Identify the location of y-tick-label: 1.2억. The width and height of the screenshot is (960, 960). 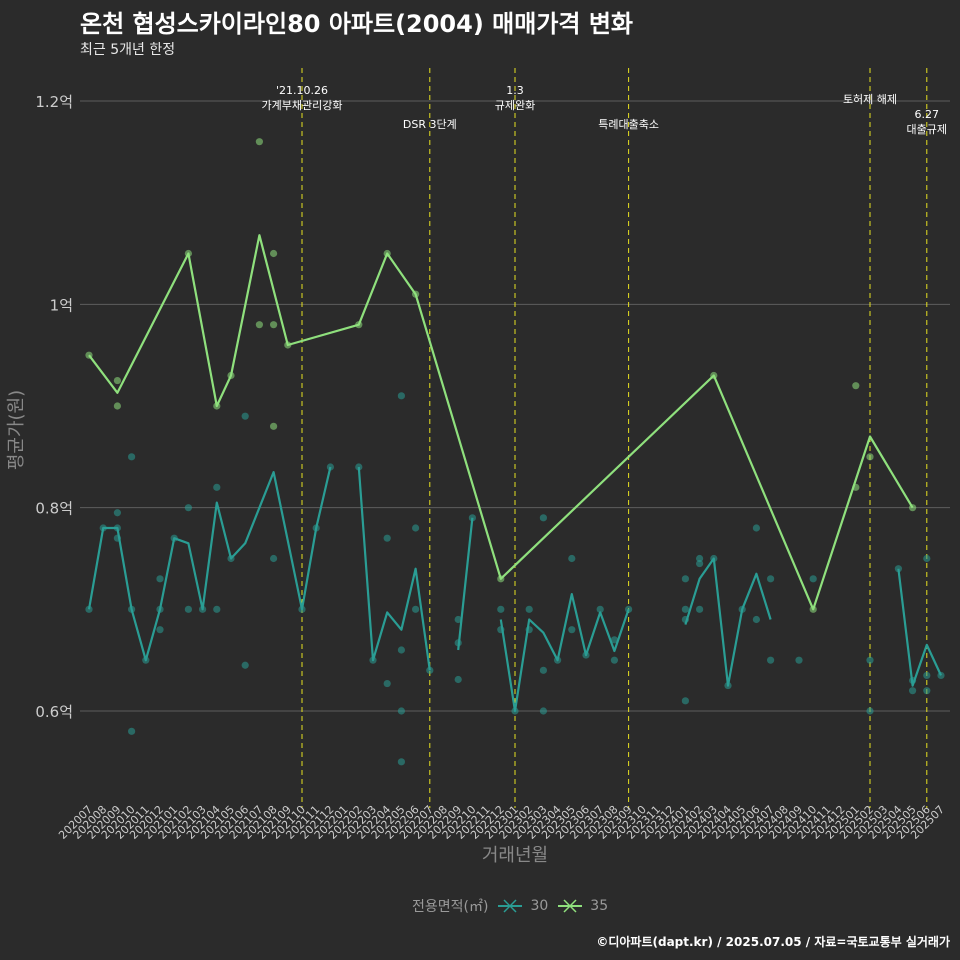
(54, 102).